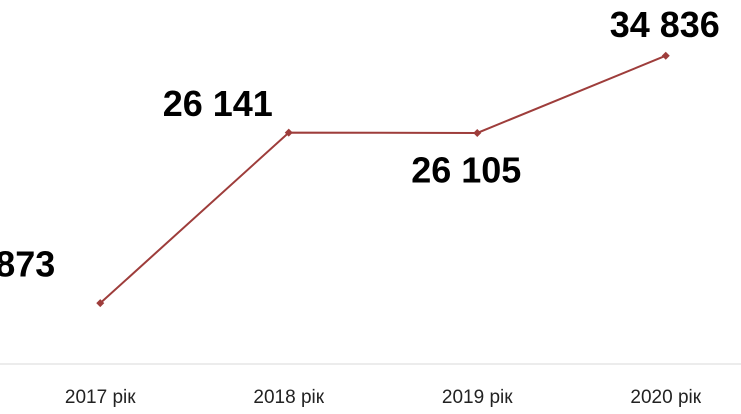  Describe the element at coordinates (100, 397) in the screenshot. I see `x-tick-label: 2017 рік` at that location.